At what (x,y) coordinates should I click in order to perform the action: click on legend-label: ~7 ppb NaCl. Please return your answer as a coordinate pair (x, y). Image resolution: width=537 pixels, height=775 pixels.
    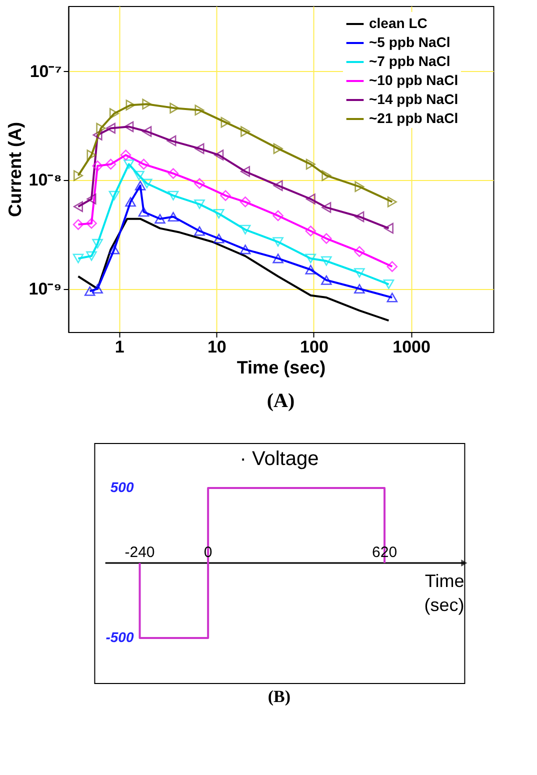
    Looking at the image, I should click on (409, 61).